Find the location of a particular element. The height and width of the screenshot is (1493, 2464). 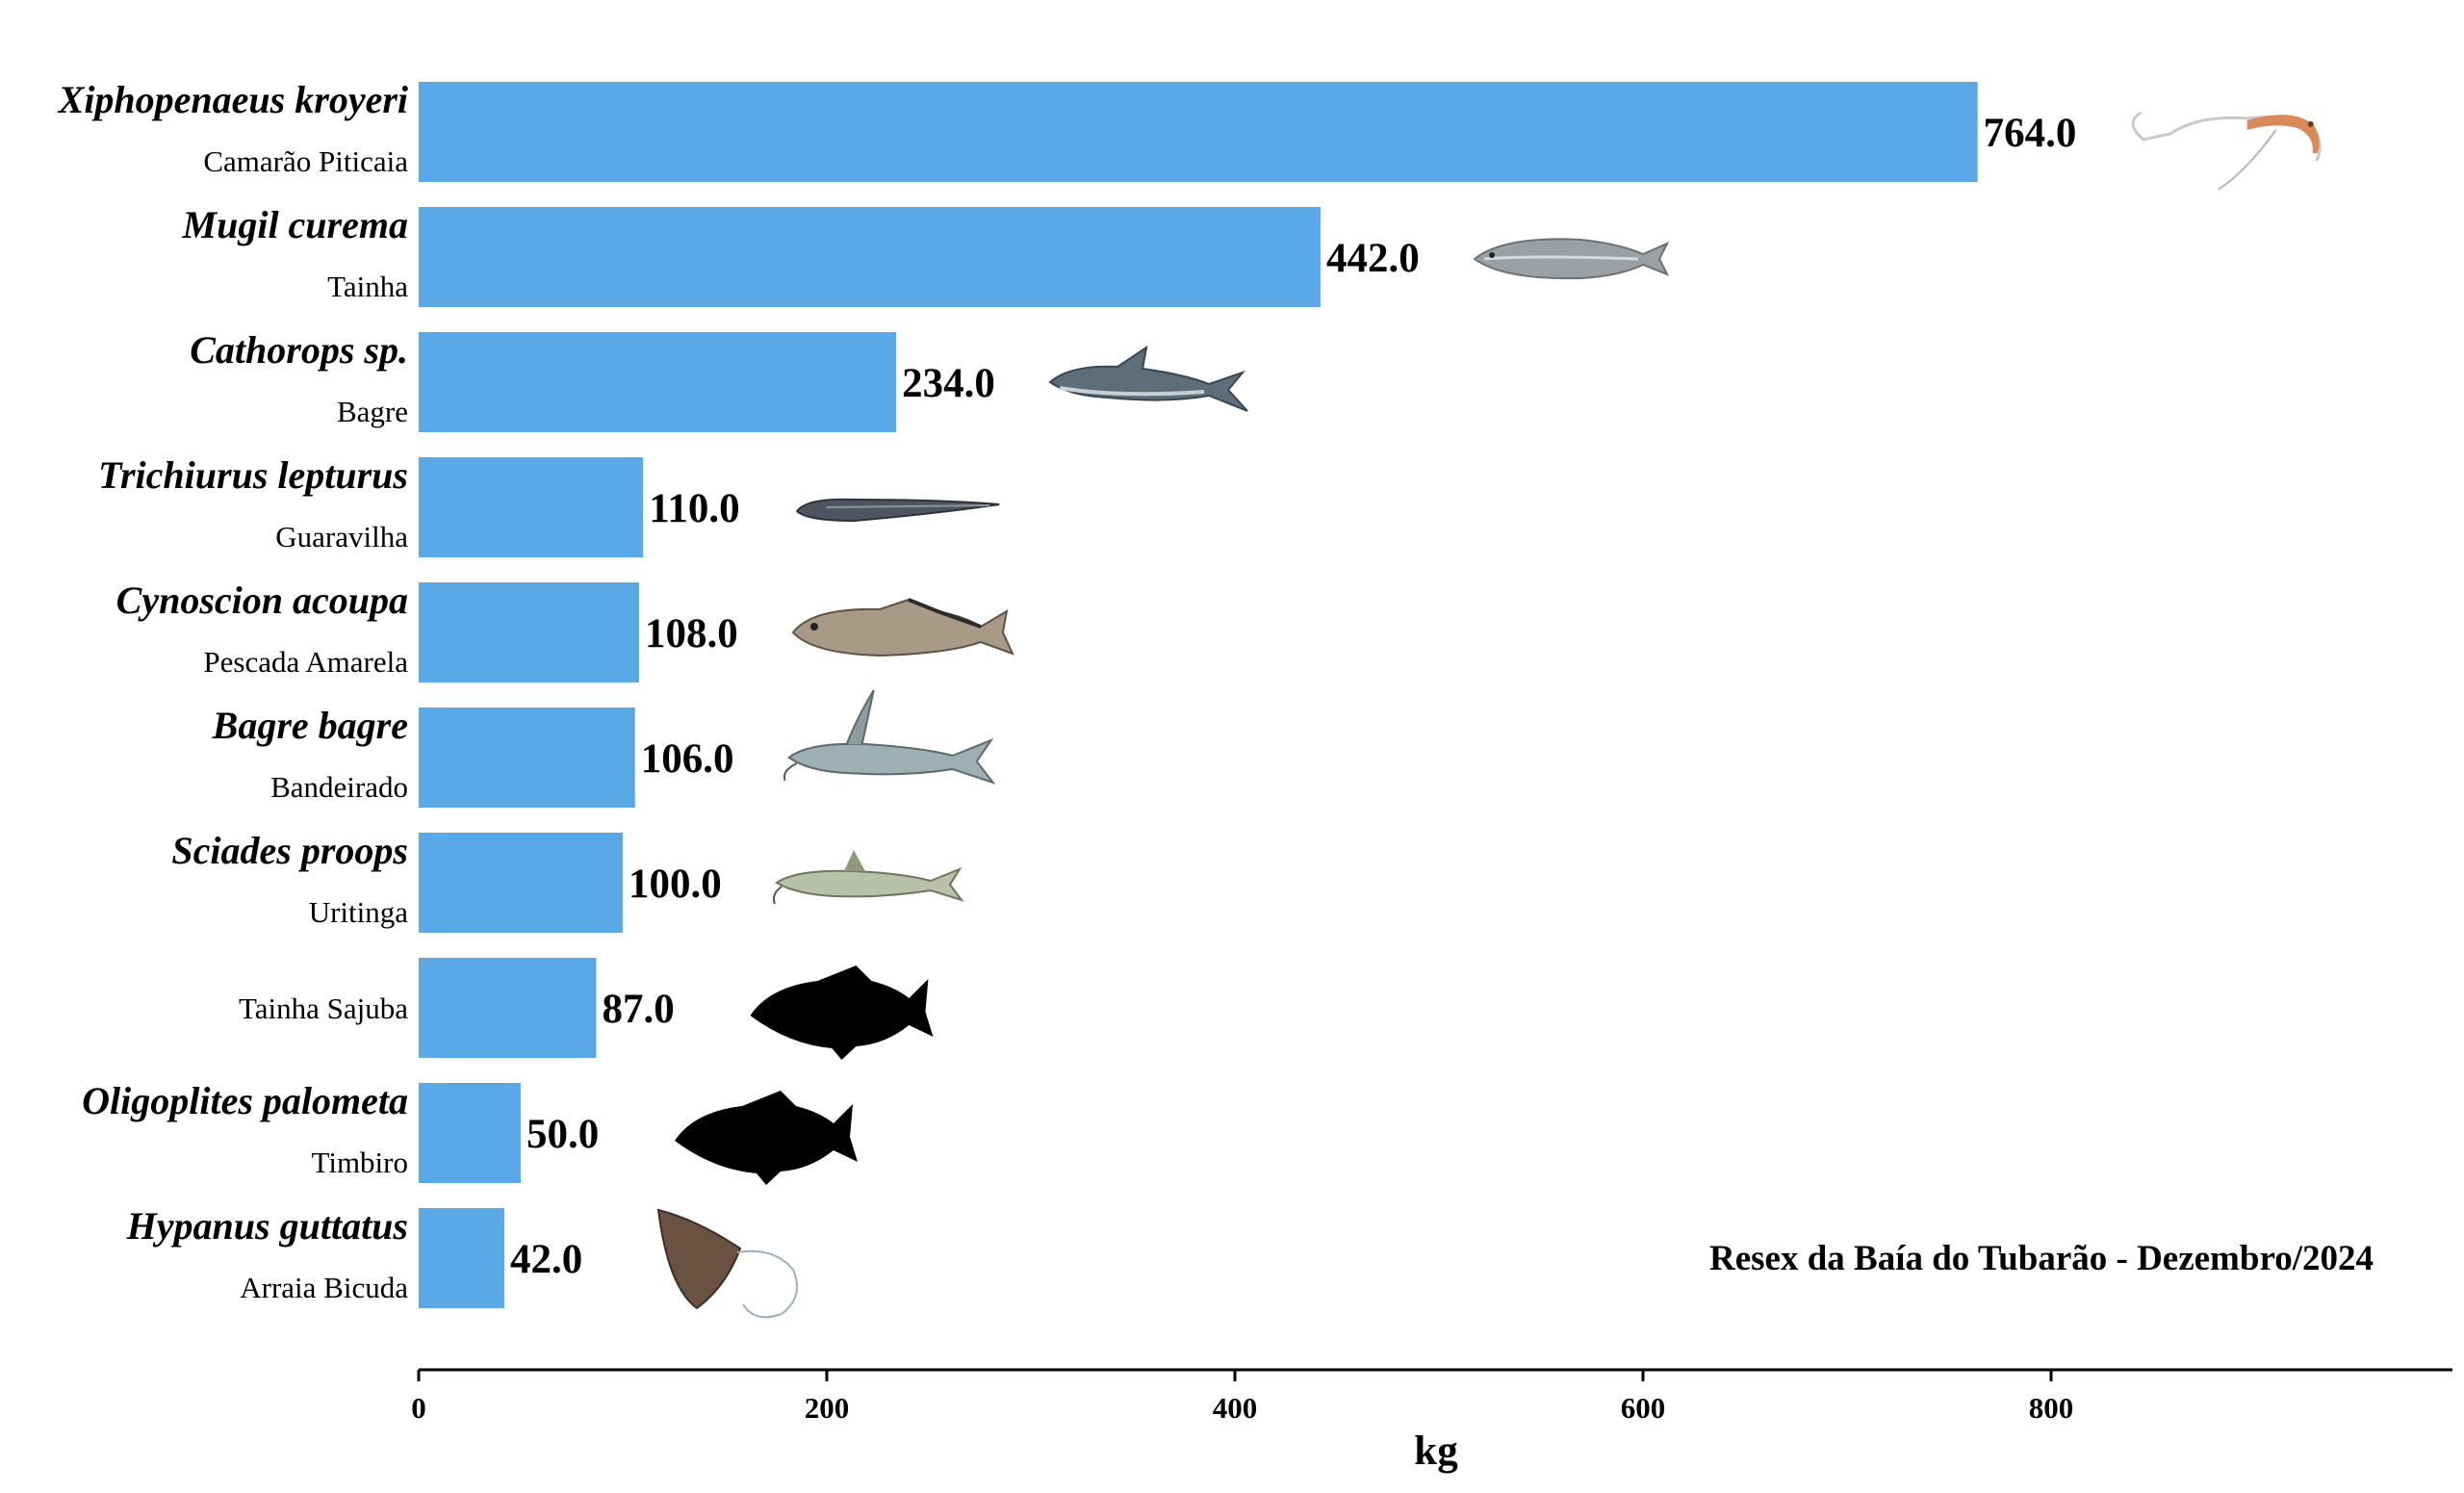

cutlassfish-icon is located at coordinates (897, 510).